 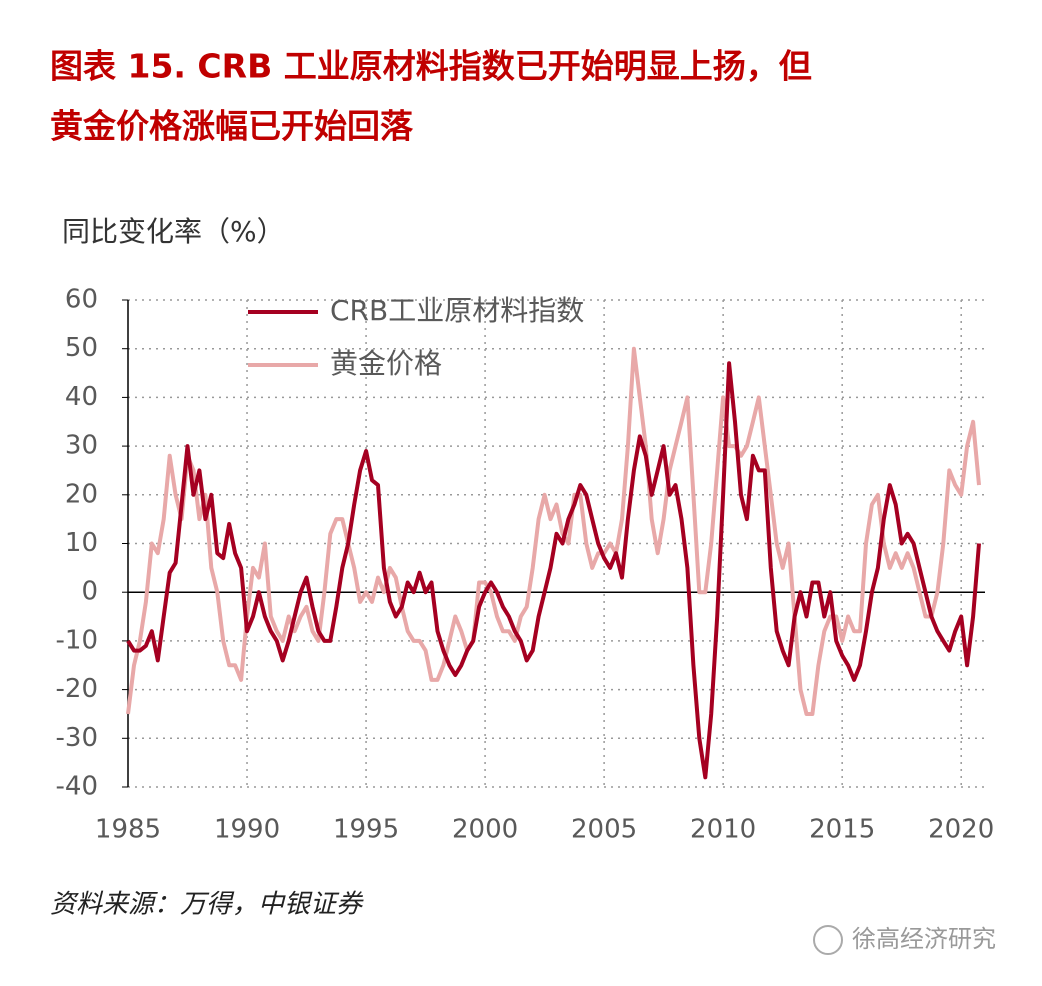 I want to click on y-tick-label: 10, so click(x=81, y=543).